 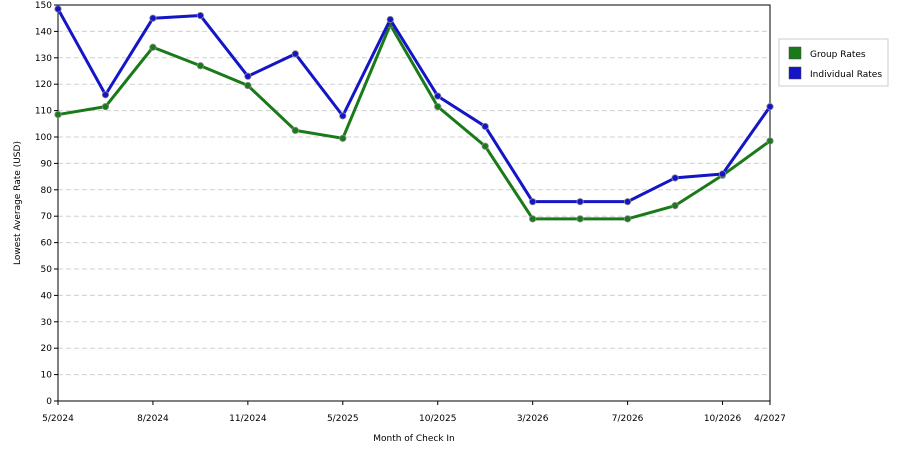 I want to click on x-tick-label: 10/2025, so click(x=437, y=419).